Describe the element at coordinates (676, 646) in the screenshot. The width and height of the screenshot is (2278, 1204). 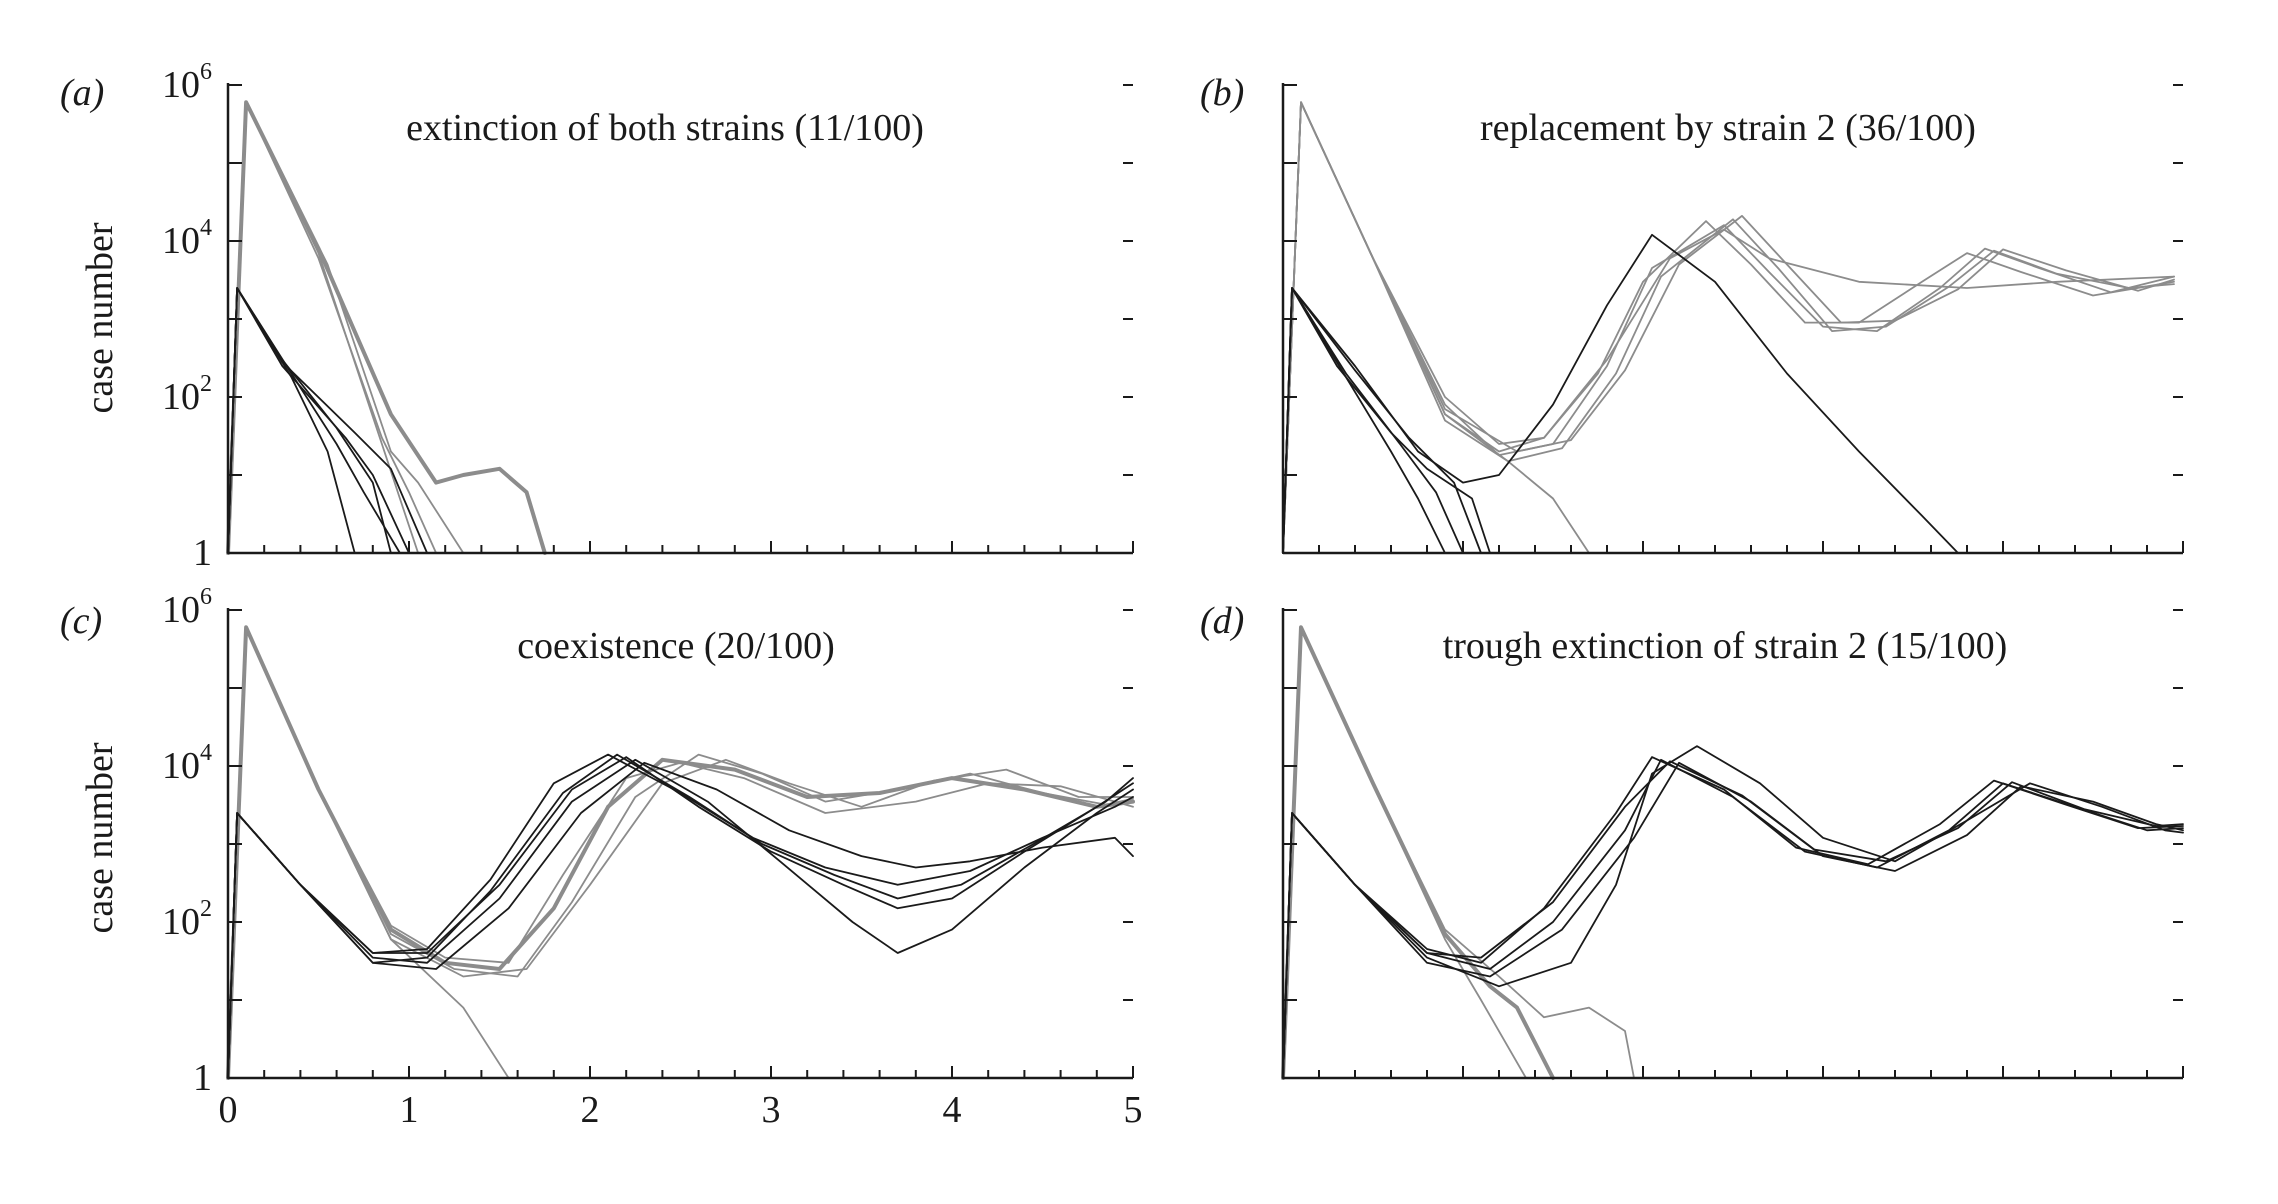
I see `panel-c-title: coexistence (20/100)` at that location.